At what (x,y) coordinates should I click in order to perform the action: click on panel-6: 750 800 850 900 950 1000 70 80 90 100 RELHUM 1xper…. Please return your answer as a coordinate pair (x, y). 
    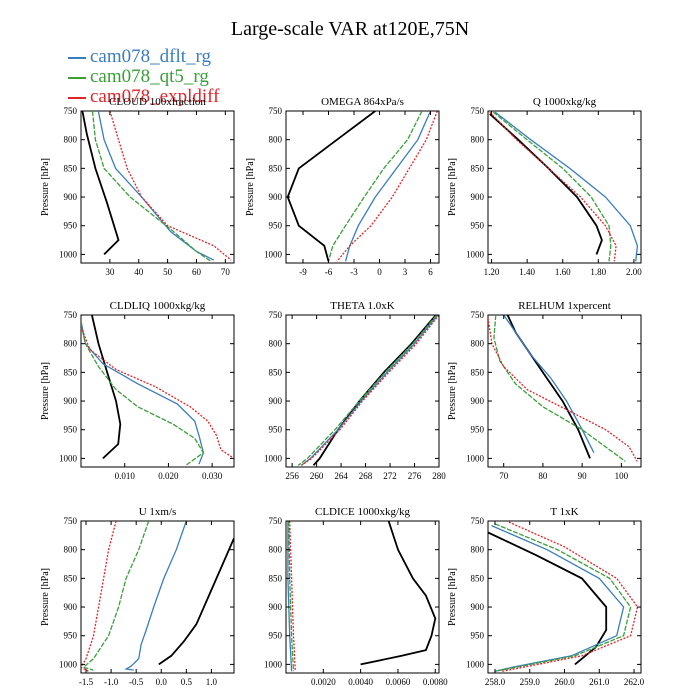
    Looking at the image, I should click on (544, 390).